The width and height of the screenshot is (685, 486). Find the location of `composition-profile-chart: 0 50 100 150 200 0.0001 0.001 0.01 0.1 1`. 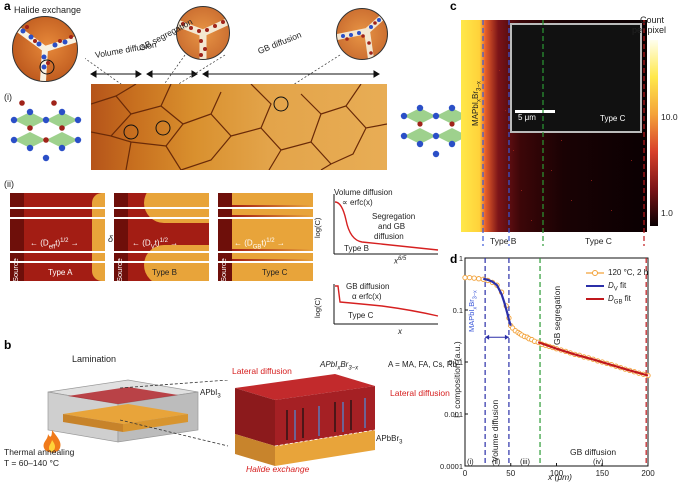

composition-profile-chart: 0 50 100 150 200 0.0001 0.001 0.01 0.1 1 is located at coordinates (547, 366).